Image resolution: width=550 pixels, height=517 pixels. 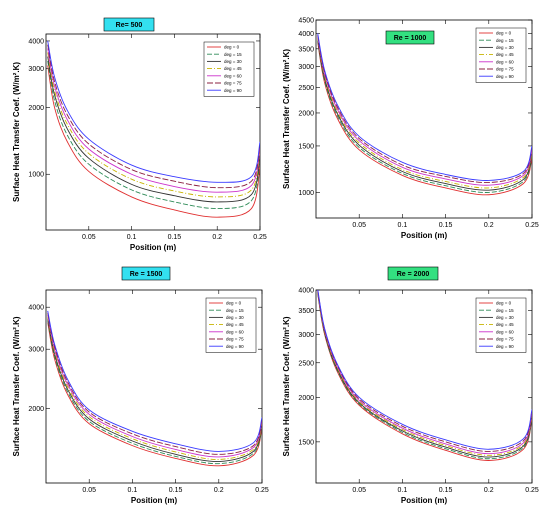 What do you see at coordinates (306, 88) in the screenshot?
I see `y-tick-label: 2500` at bounding box center [306, 88].